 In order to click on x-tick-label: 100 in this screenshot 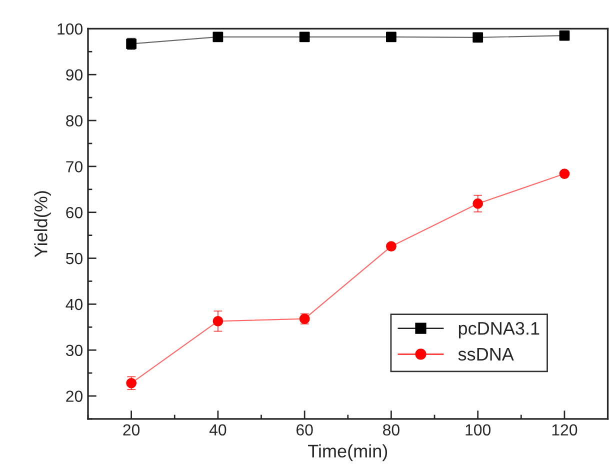, I will do `click(478, 430)`.